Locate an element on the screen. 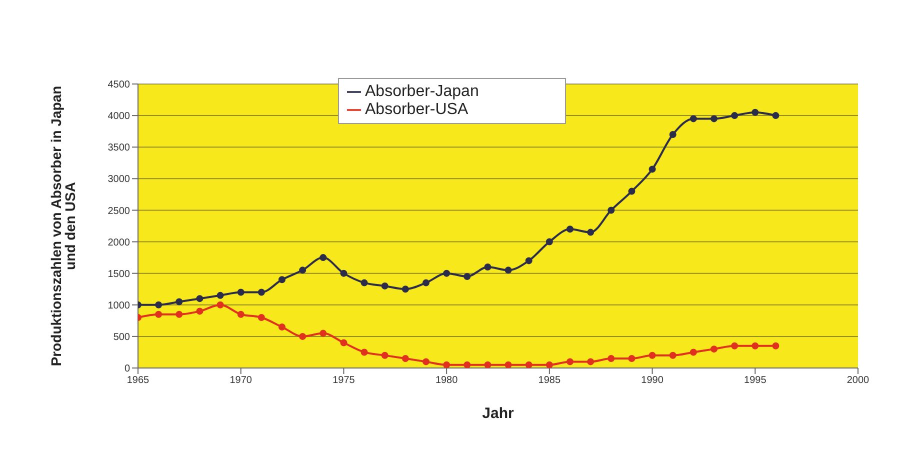 This screenshot has width=918, height=449. x-tick-label: 1980 is located at coordinates (446, 380).